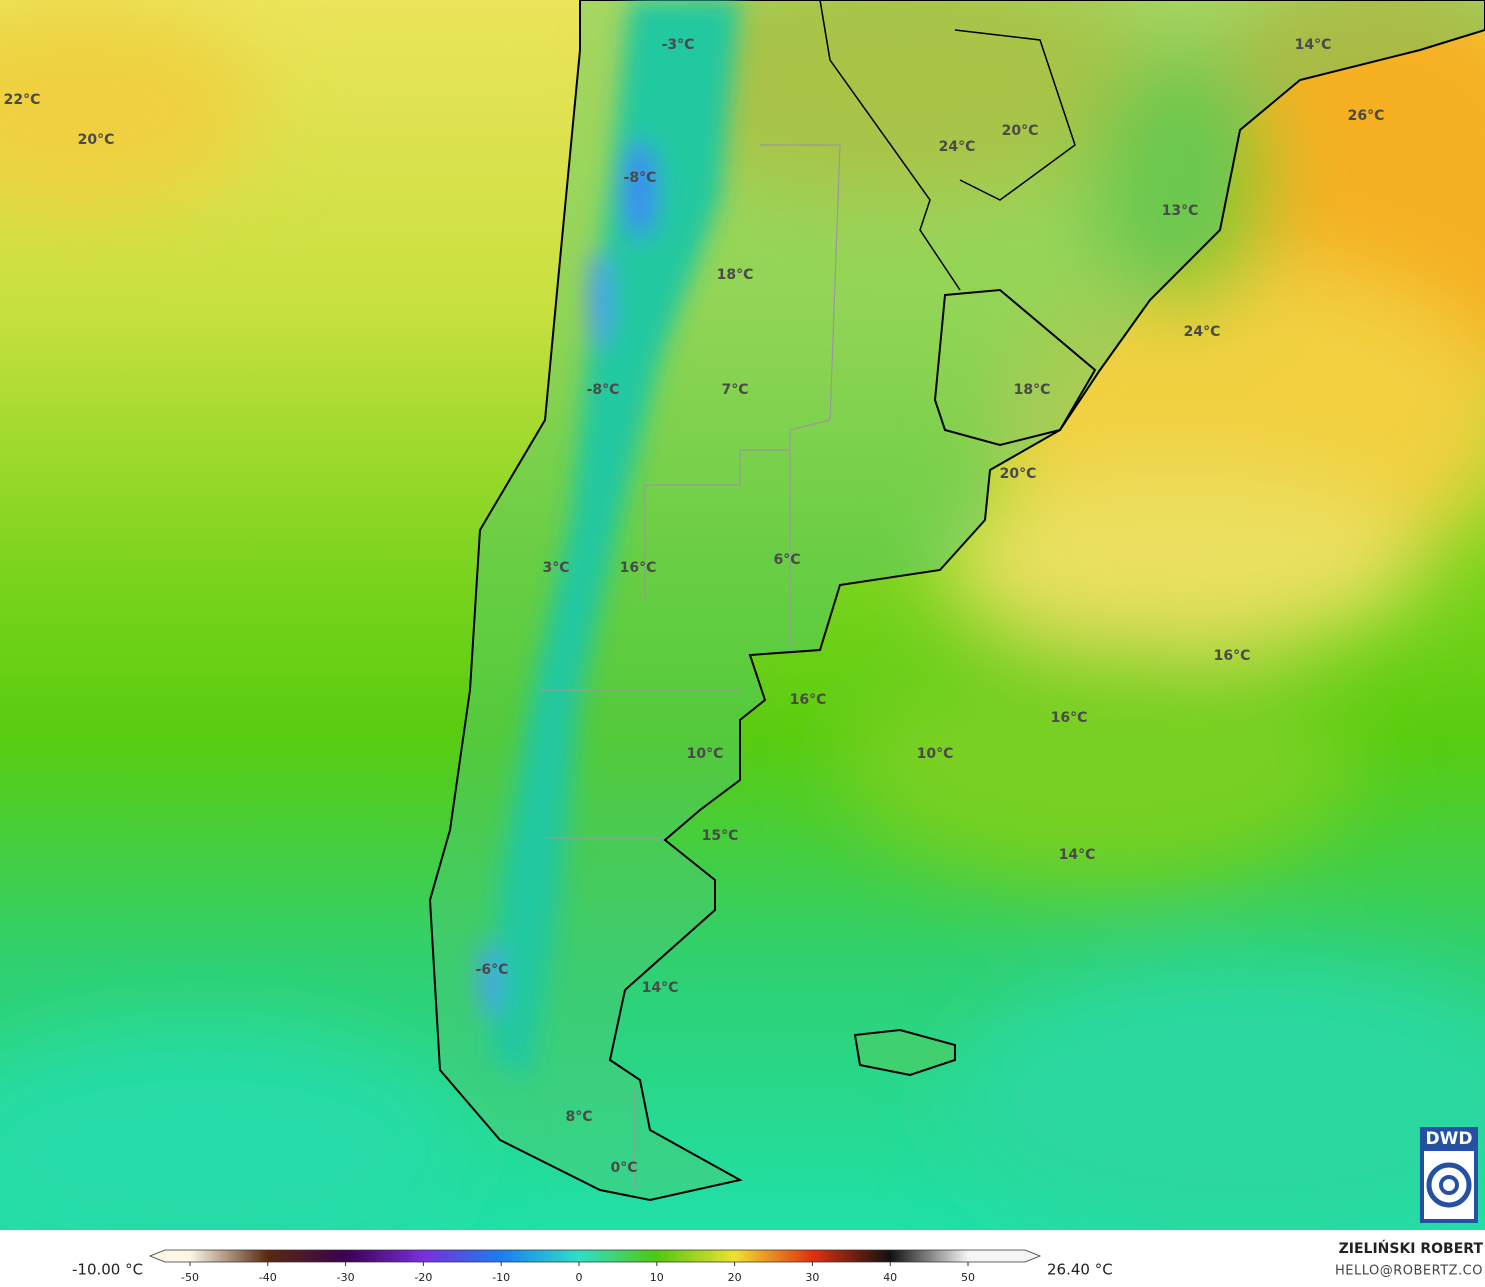 This screenshot has height=1287, width=1485. What do you see at coordinates (1080, 1270) in the screenshot?
I see `colorbar-max: 26.40 °C` at bounding box center [1080, 1270].